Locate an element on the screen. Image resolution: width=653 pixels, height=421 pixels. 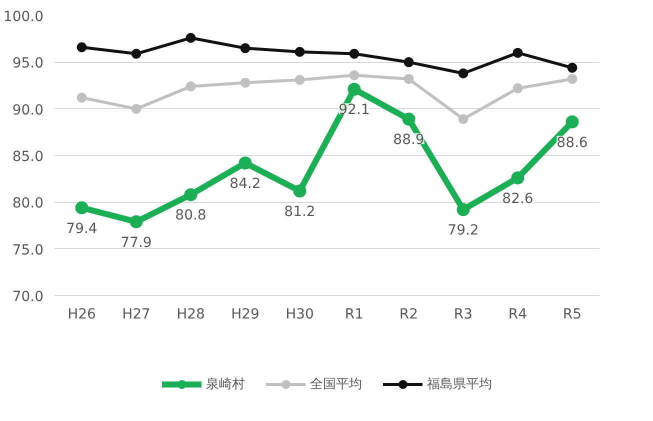
x-tick-label: R2 is located at coordinates (408, 314).